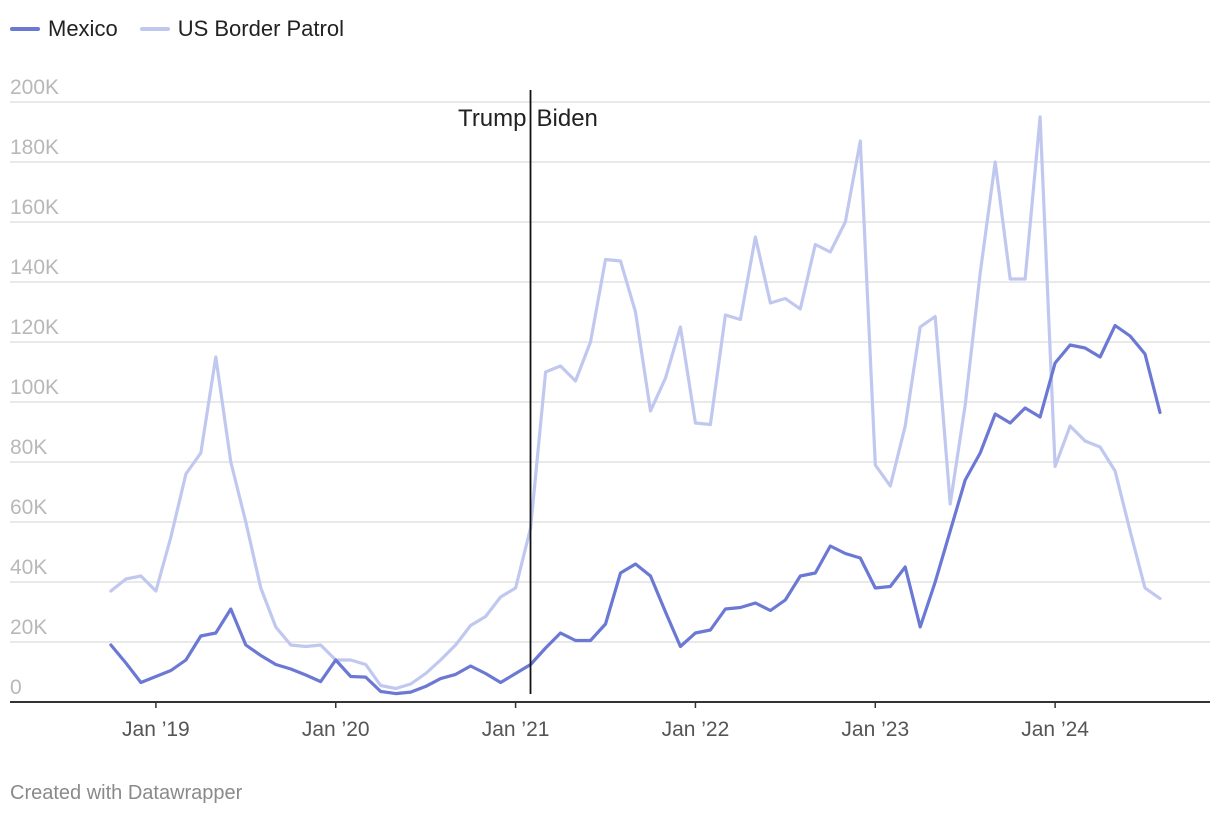 The width and height of the screenshot is (1220, 818). What do you see at coordinates (154, 29) in the screenshot?
I see `legend-swatch-us-border-patrol` at bounding box center [154, 29].